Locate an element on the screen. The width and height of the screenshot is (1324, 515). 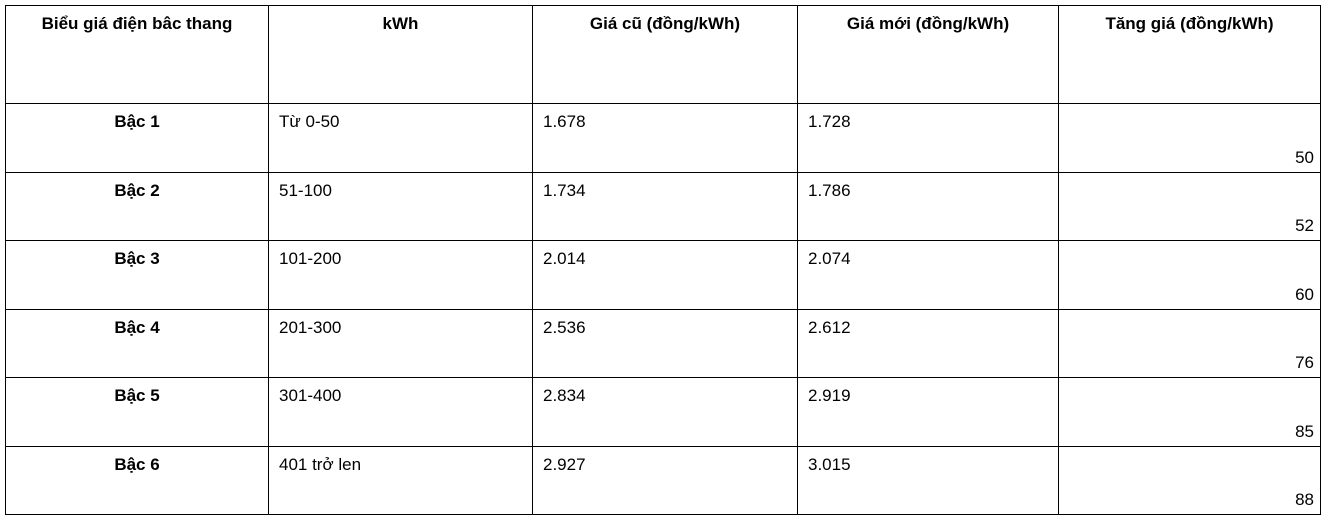
table-cell: 51-100 is located at coordinates (400, 206).